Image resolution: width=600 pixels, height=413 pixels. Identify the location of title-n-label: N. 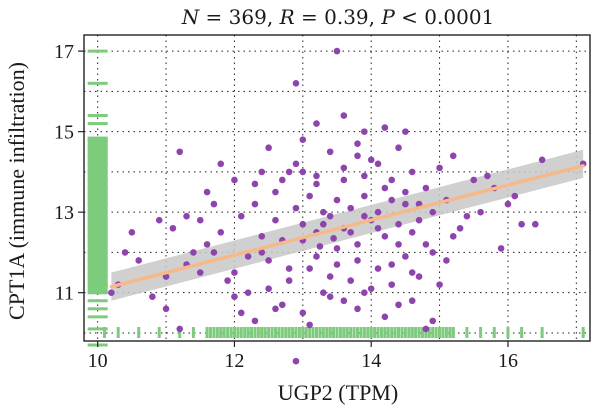
(191, 17).